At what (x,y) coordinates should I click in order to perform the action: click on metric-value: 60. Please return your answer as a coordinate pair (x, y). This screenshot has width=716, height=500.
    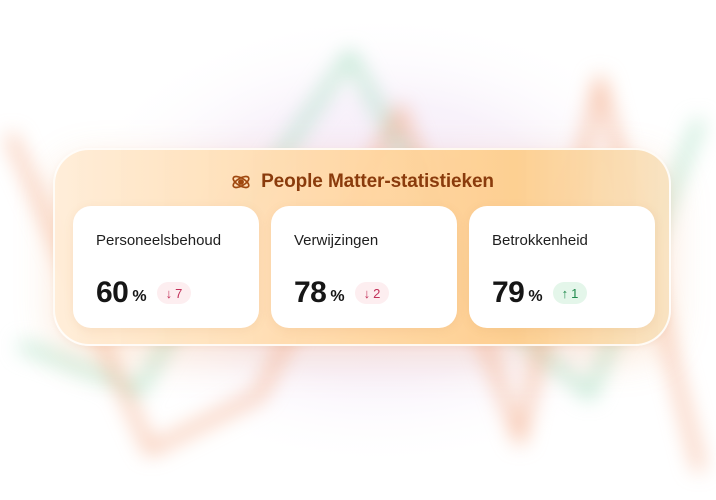
    Looking at the image, I should click on (112, 292).